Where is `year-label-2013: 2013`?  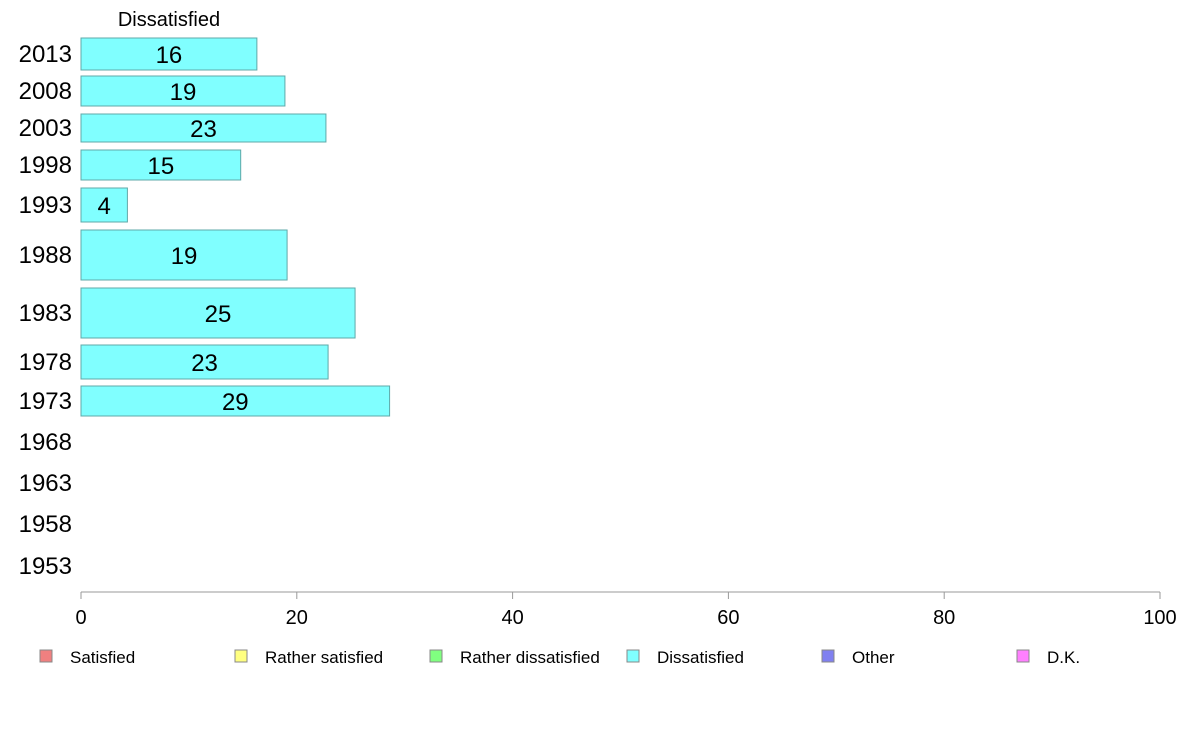 year-label-2013: 2013 is located at coordinates (45, 54).